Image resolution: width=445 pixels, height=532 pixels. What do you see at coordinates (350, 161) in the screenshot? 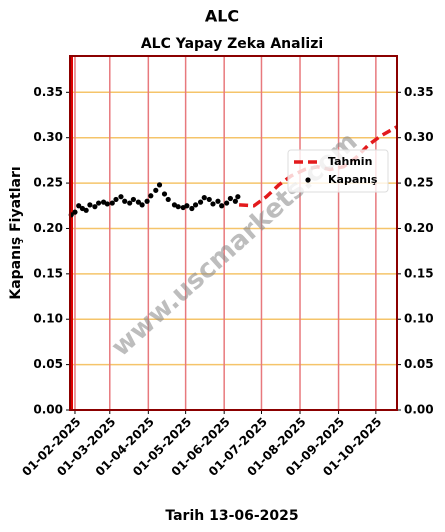
I see `legend-label: Tahmin` at bounding box center [350, 161].